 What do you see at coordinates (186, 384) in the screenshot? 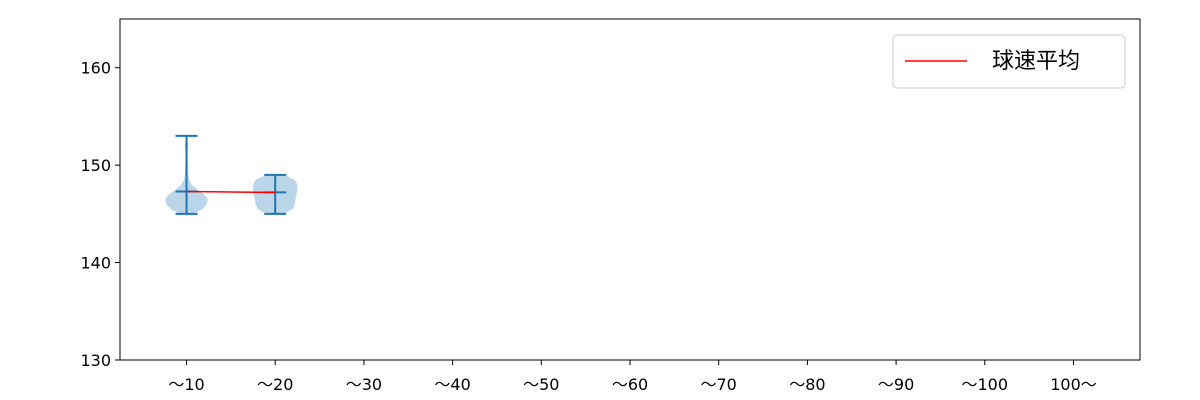
I see `x-tick-label: ～10` at bounding box center [186, 384].